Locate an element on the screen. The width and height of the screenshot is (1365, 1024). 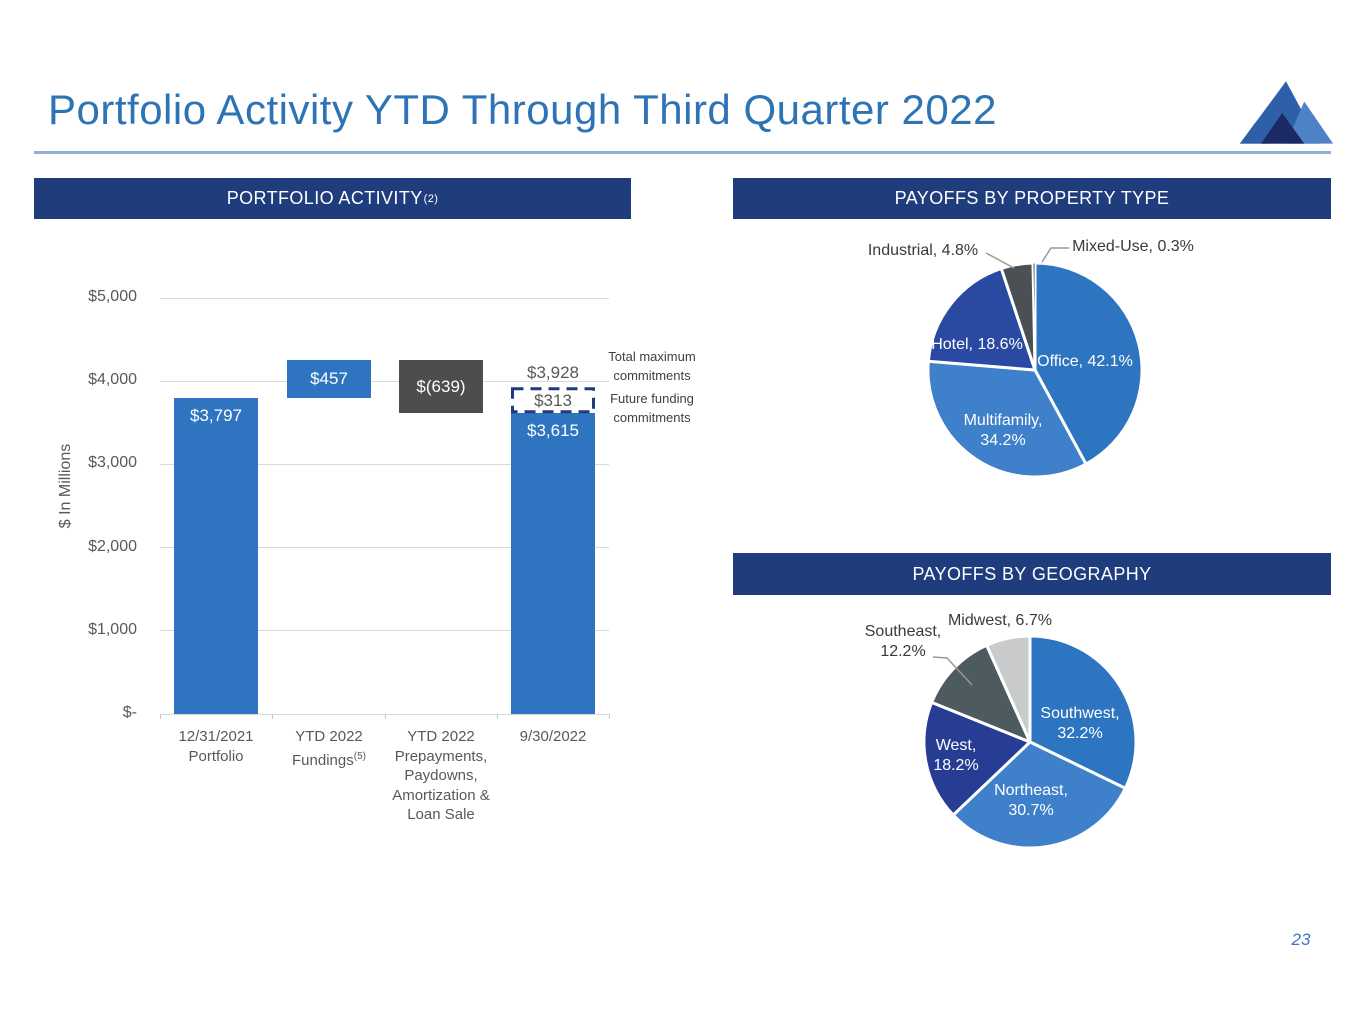
title-divider is located at coordinates (682, 152).